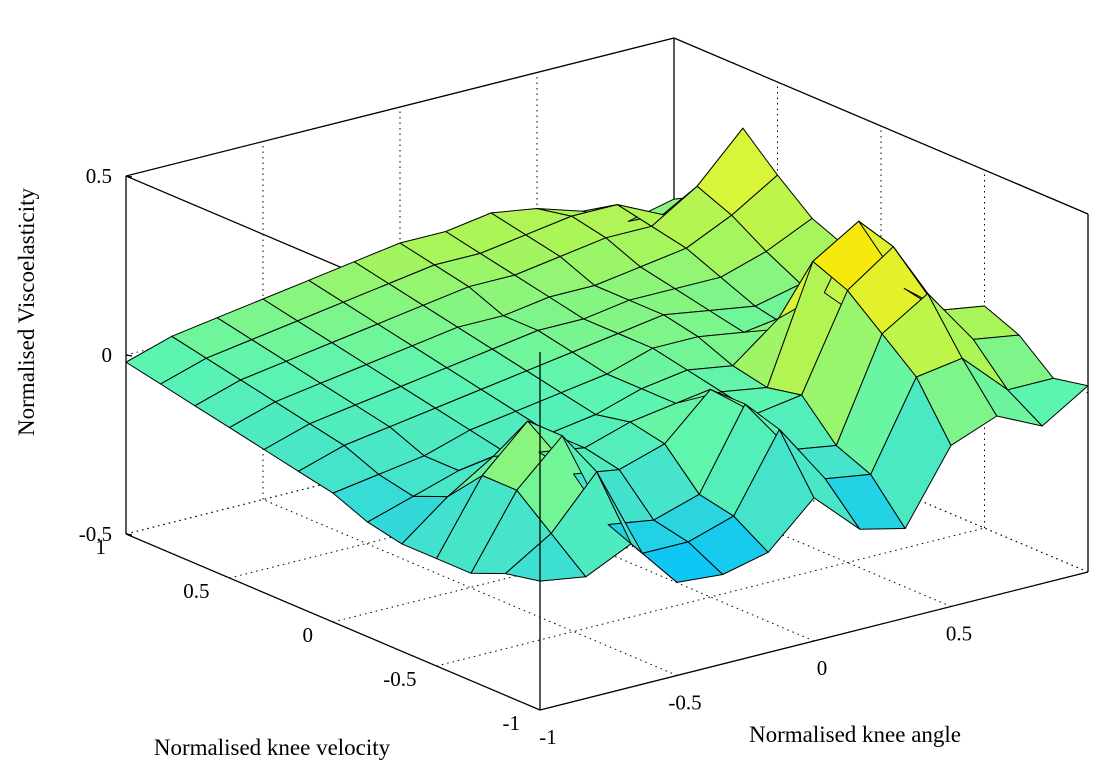 This screenshot has height=765, width=1116. Describe the element at coordinates (308, 635) in the screenshot. I see `y-tick-label: 0` at that location.